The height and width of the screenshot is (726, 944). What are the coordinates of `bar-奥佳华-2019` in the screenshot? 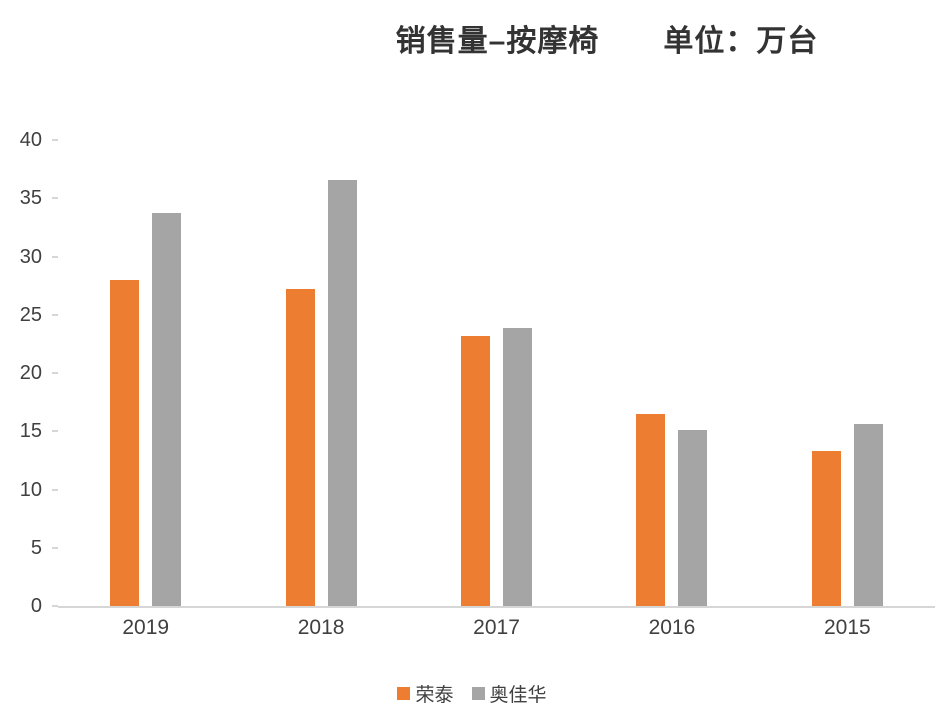 It's located at (167, 409).